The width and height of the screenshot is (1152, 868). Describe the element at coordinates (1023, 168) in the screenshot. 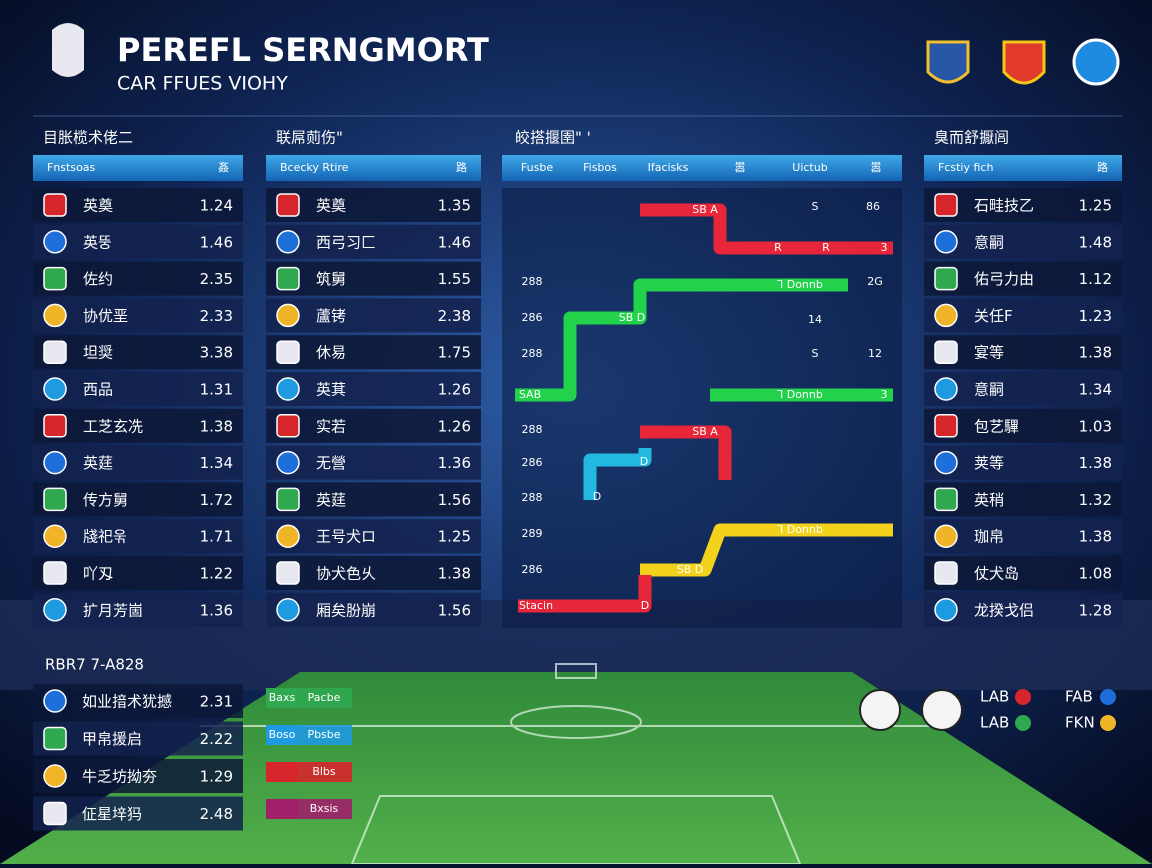

I see `table-header` at that location.